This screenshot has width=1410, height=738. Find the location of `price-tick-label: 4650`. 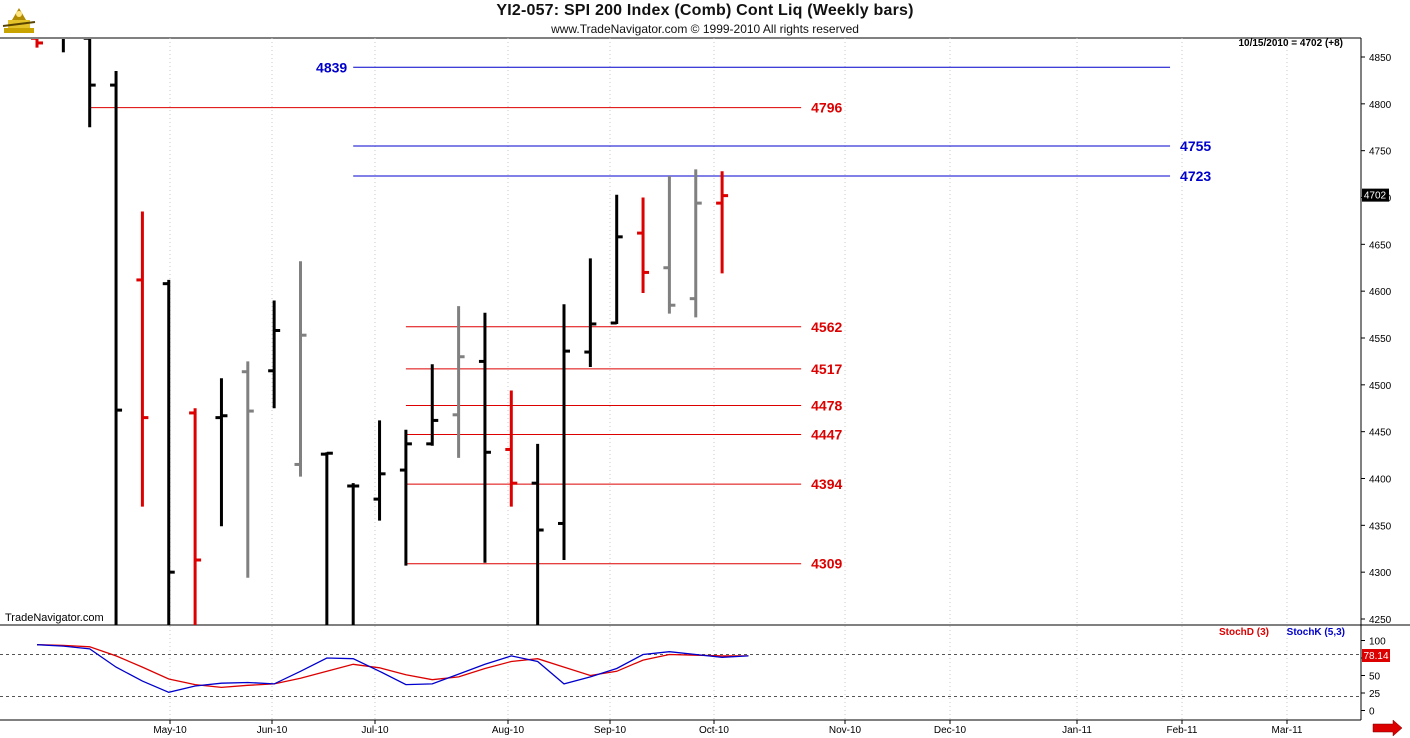

price-tick-label: 4650 is located at coordinates (1380, 245).